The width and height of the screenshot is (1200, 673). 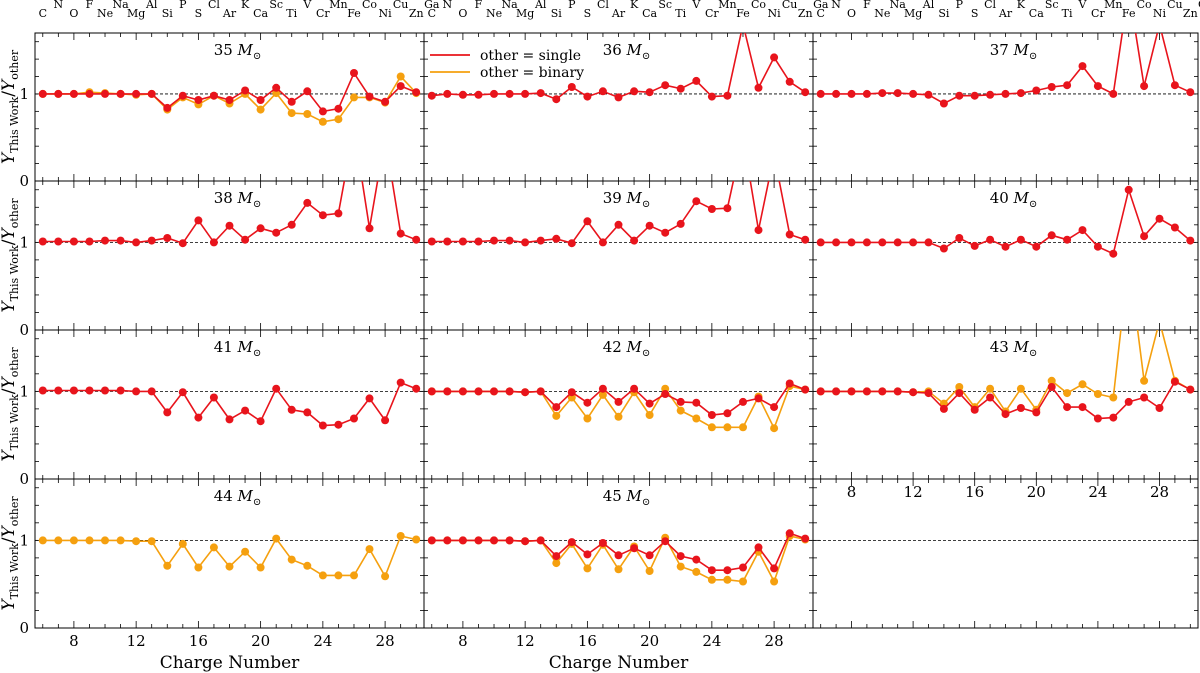 What do you see at coordinates (627, 497) in the screenshot?
I see `panel-title: 45 M⊙` at bounding box center [627, 497].